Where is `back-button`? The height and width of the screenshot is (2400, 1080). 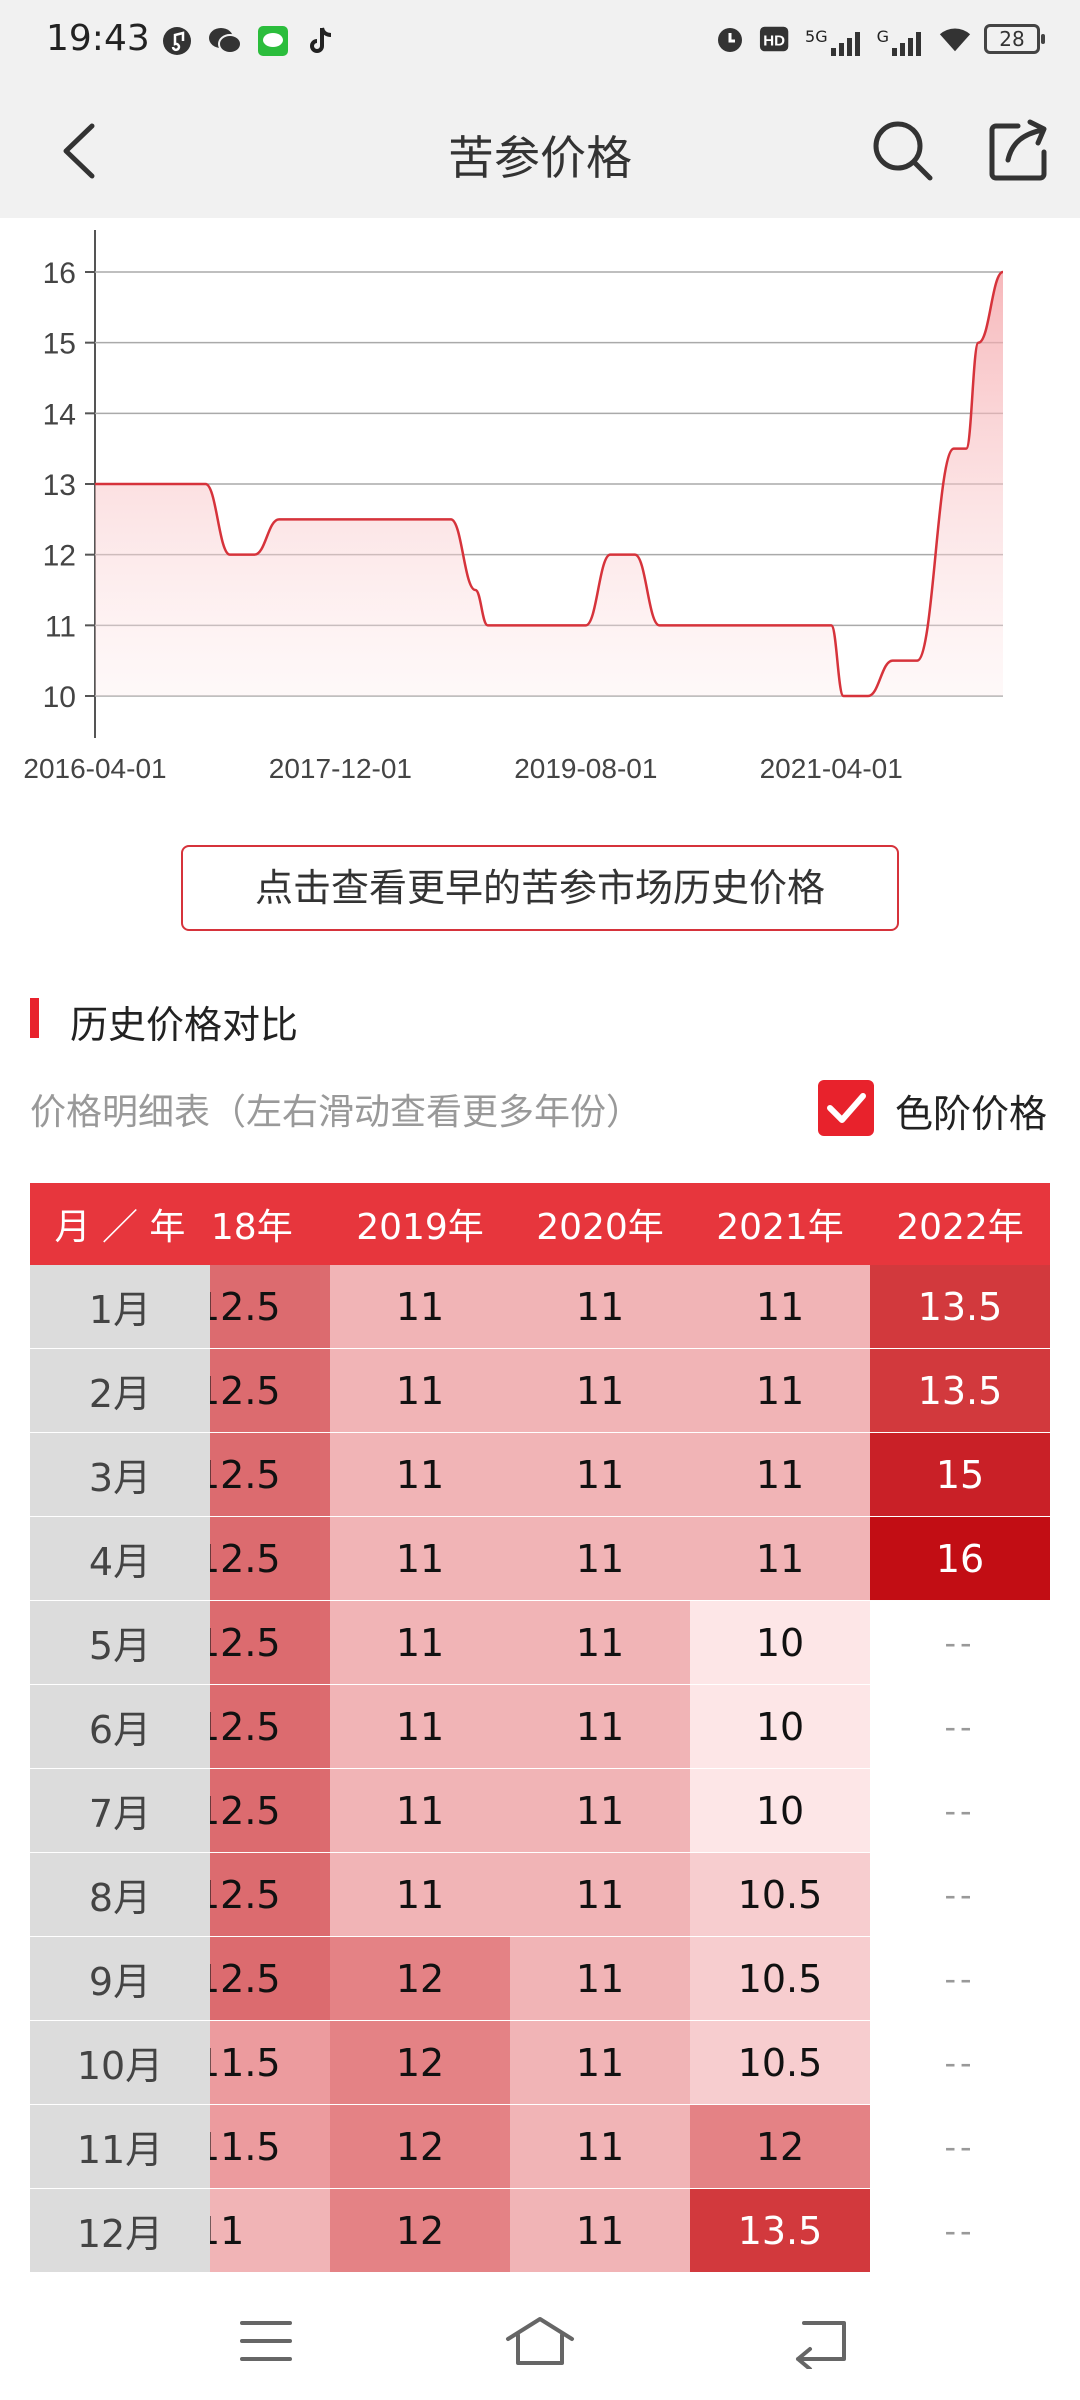 back-button is located at coordinates (85, 151).